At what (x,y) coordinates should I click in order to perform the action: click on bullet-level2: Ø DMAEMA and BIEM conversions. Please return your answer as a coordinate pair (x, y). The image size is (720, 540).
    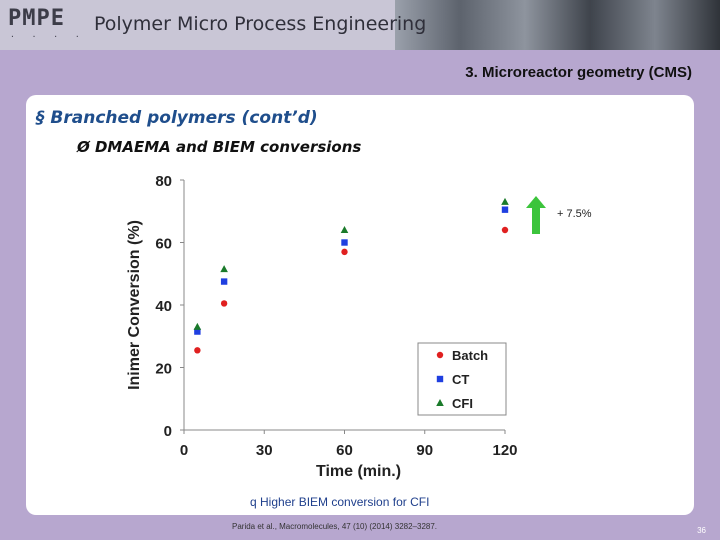
    Looking at the image, I should click on (219, 147).